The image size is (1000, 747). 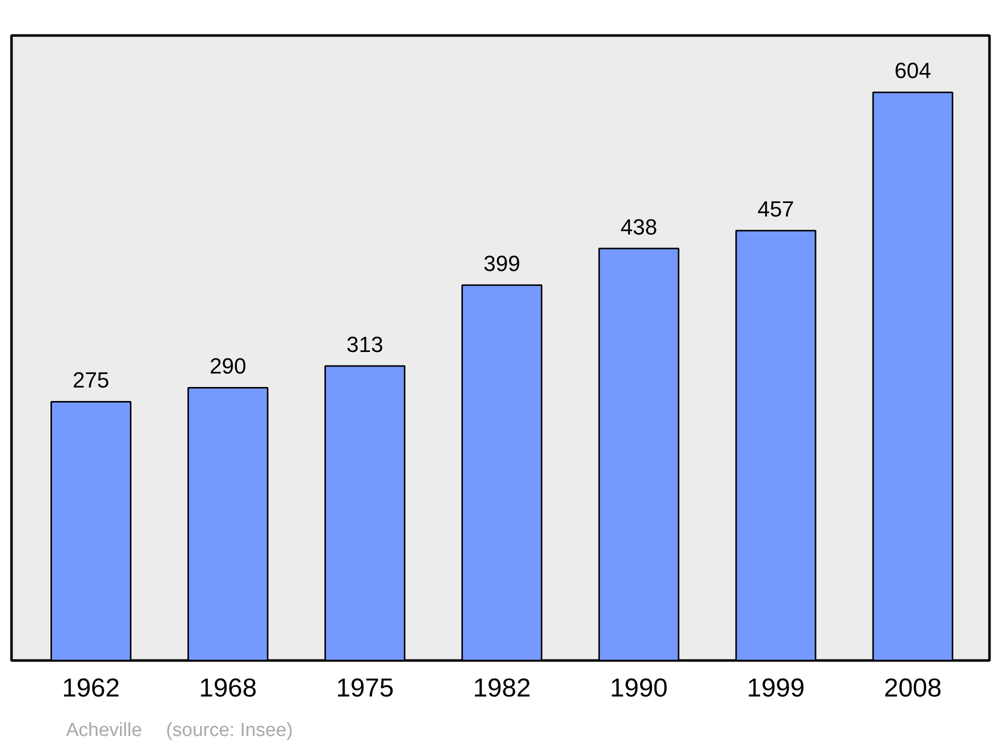 I want to click on x-tick-label: 1982, so click(x=501, y=687).